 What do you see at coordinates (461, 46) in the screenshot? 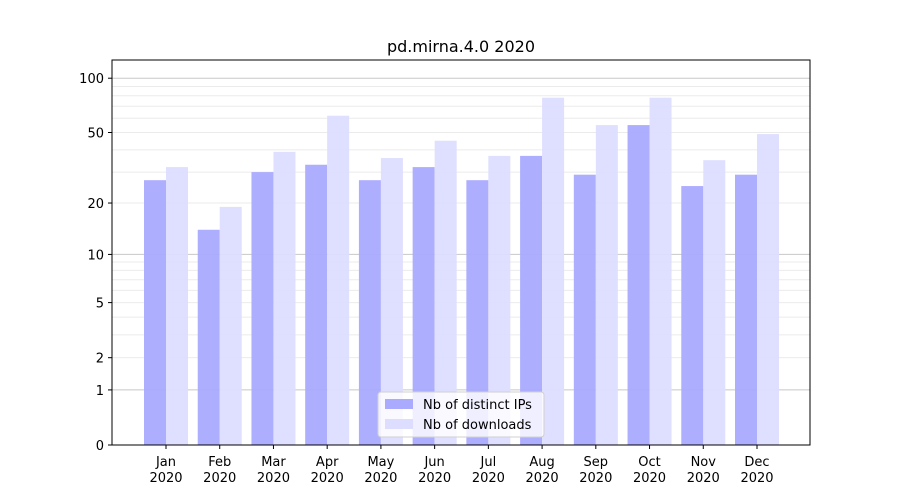
I see `chart-title: pd.mirna.4.0 2020` at bounding box center [461, 46].